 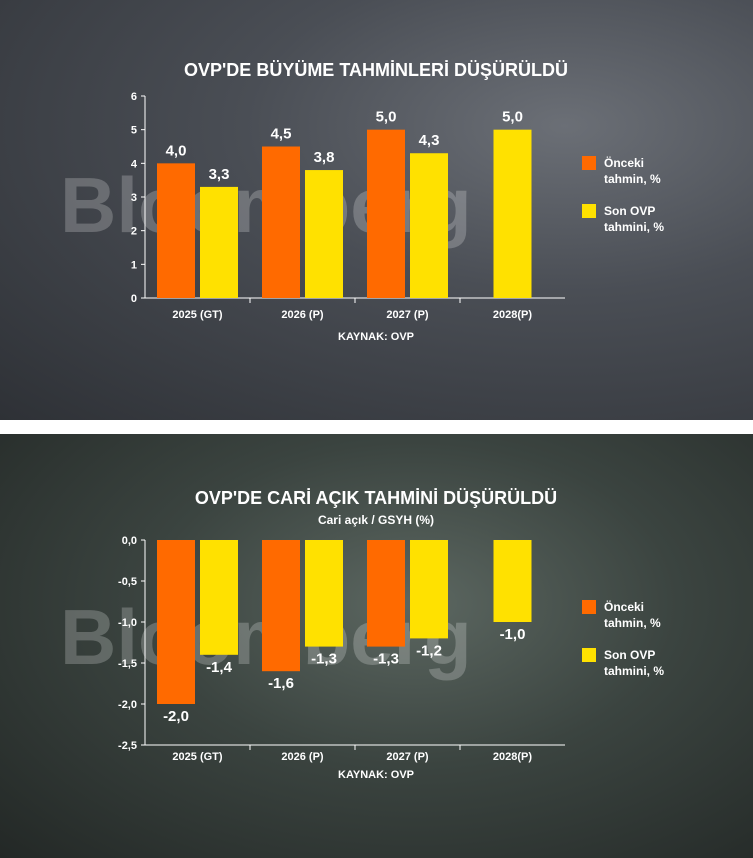 I want to click on y-tick-label: 0,0, so click(x=129, y=541).